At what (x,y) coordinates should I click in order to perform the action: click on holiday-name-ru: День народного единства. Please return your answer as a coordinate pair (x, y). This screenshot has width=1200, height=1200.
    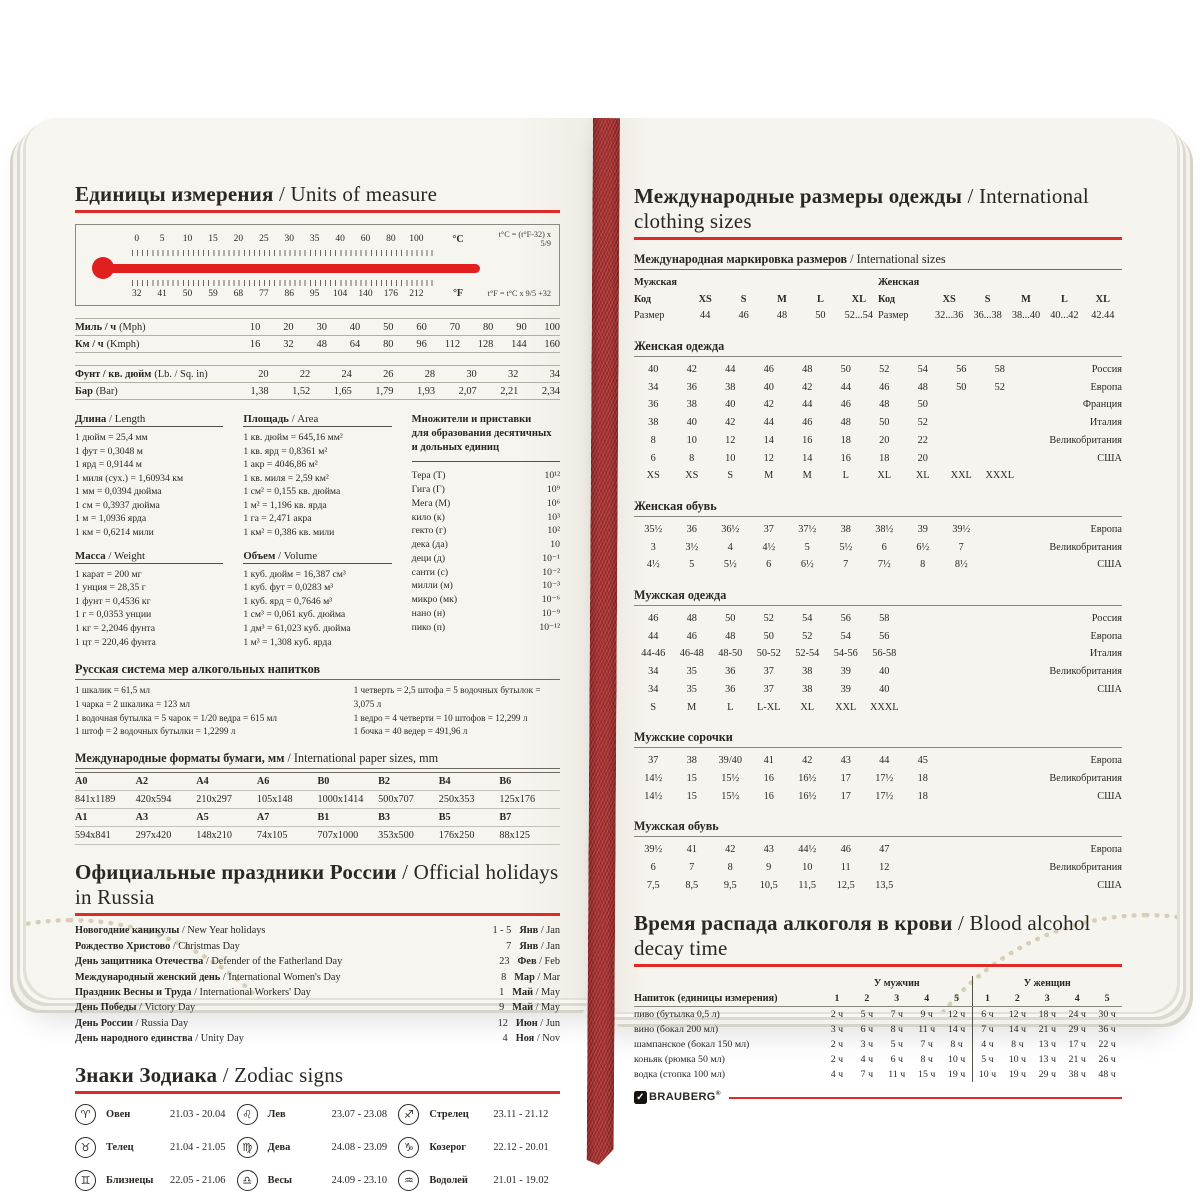
    Looking at the image, I should click on (134, 1039).